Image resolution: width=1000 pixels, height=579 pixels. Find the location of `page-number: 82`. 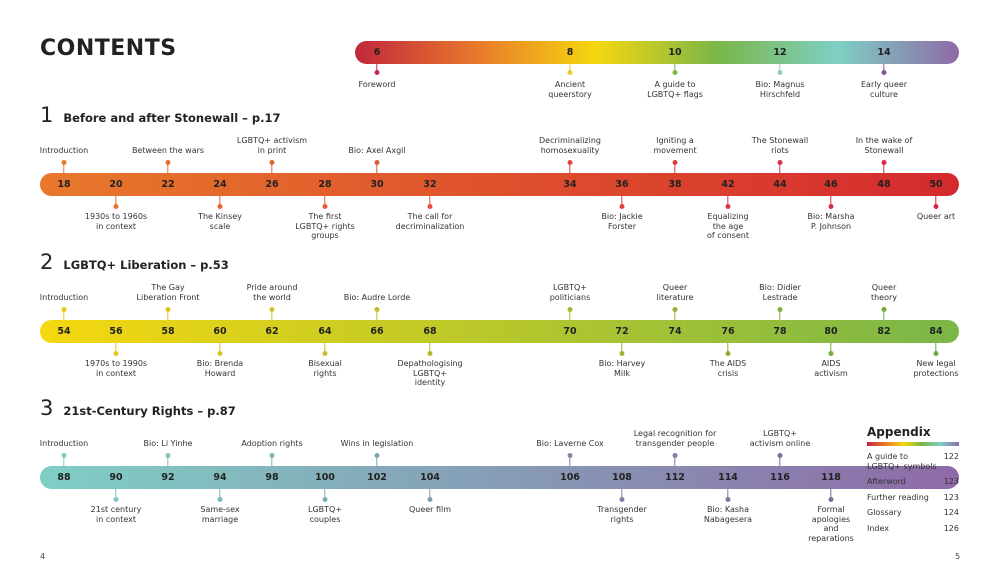

page-number: 82 is located at coordinates (884, 331).